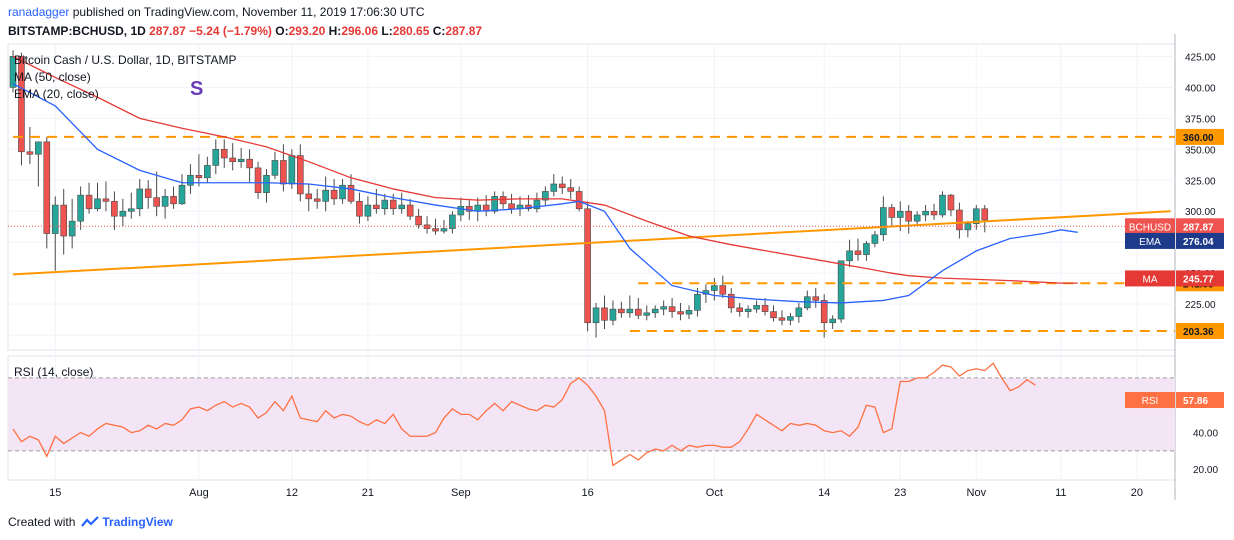 The width and height of the screenshot is (1234, 540). Describe the element at coordinates (52, 77) in the screenshot. I see `ma-legend: MA (50, close)` at that location.